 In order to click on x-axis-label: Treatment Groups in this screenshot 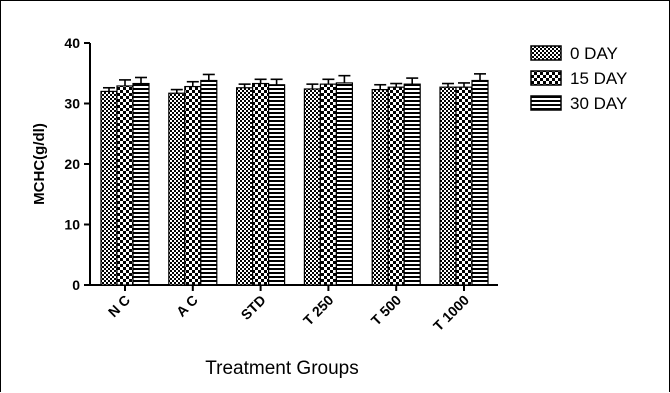, I will do `click(281, 368)`.